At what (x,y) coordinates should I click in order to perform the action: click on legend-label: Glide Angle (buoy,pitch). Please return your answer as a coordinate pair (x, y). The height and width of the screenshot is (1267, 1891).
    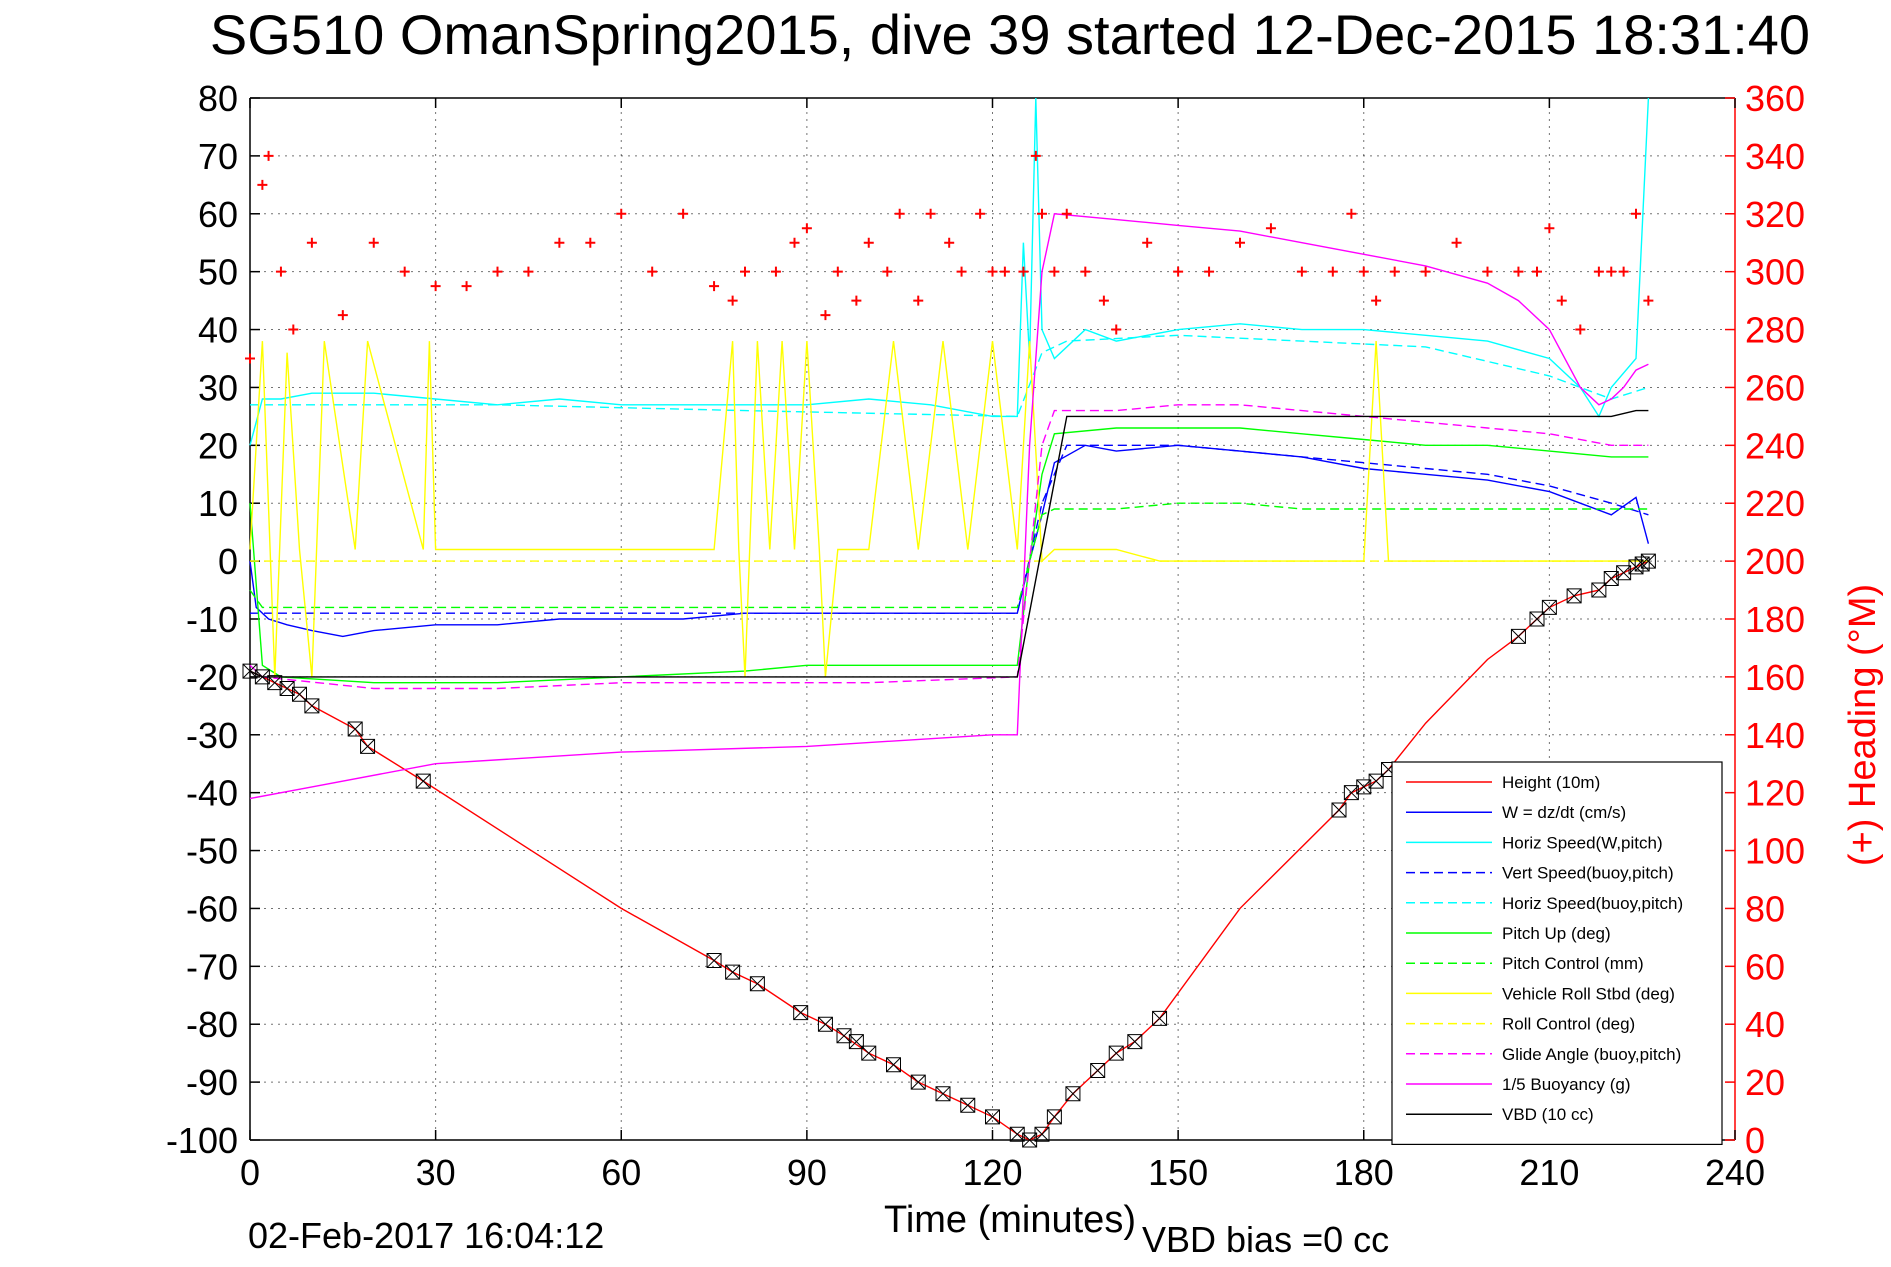
    Looking at the image, I should click on (1591, 1054).